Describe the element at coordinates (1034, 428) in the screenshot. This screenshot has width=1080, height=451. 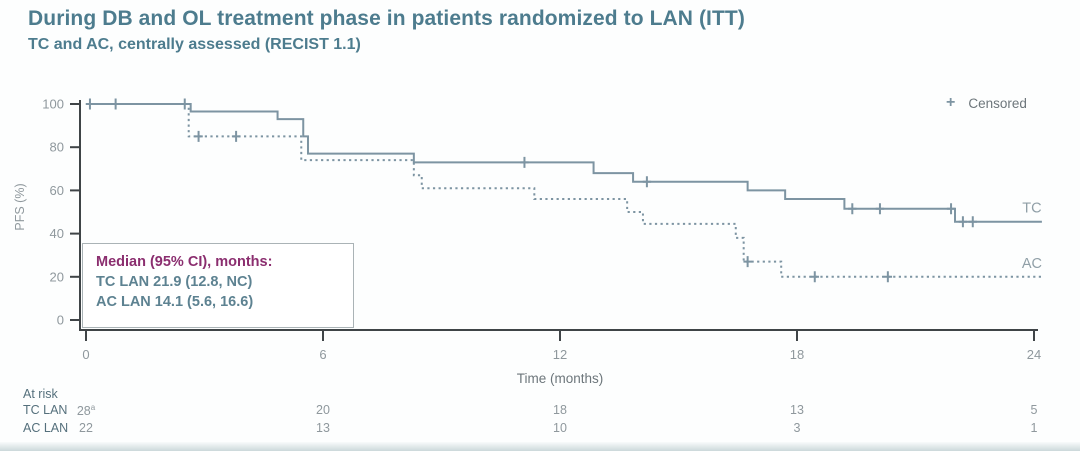
I see `at-risk-value: 1` at that location.